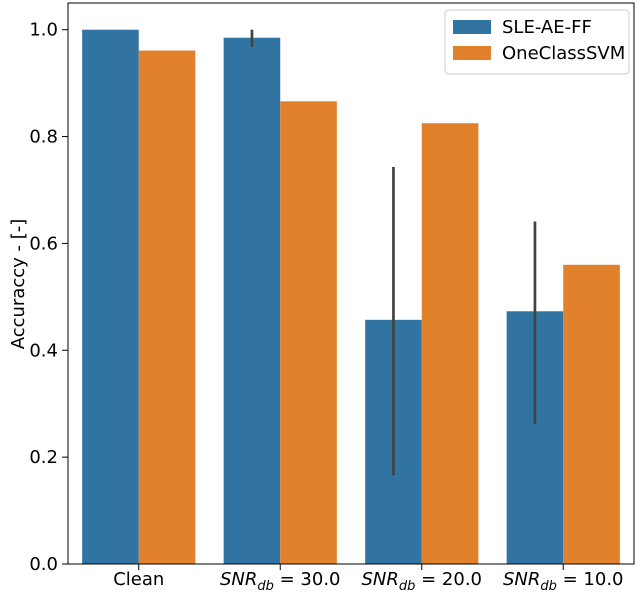  What do you see at coordinates (547, 27) in the screenshot?
I see `legend-label-sle-ae-ff: SLE-AE-FF` at bounding box center [547, 27].